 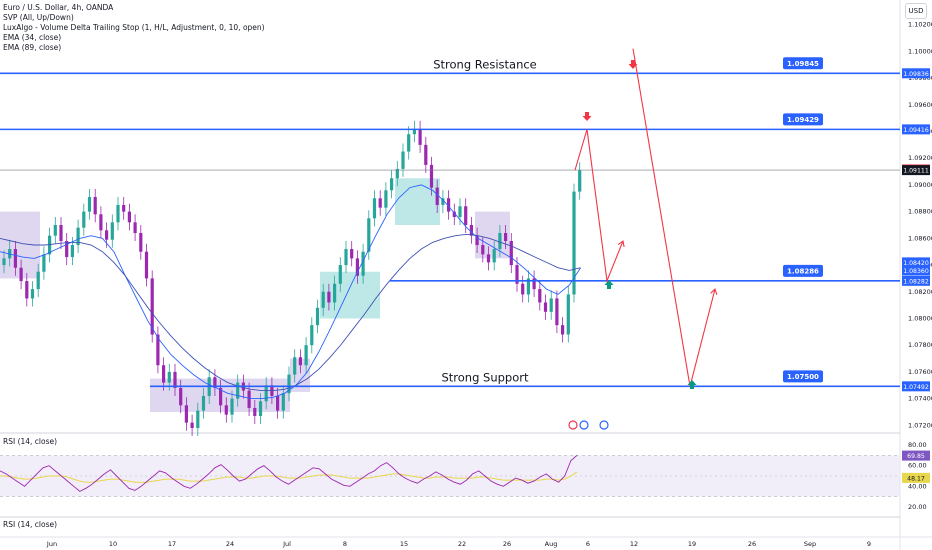 I want to click on price-tick-label: 1.10000, so click(x=920, y=51).